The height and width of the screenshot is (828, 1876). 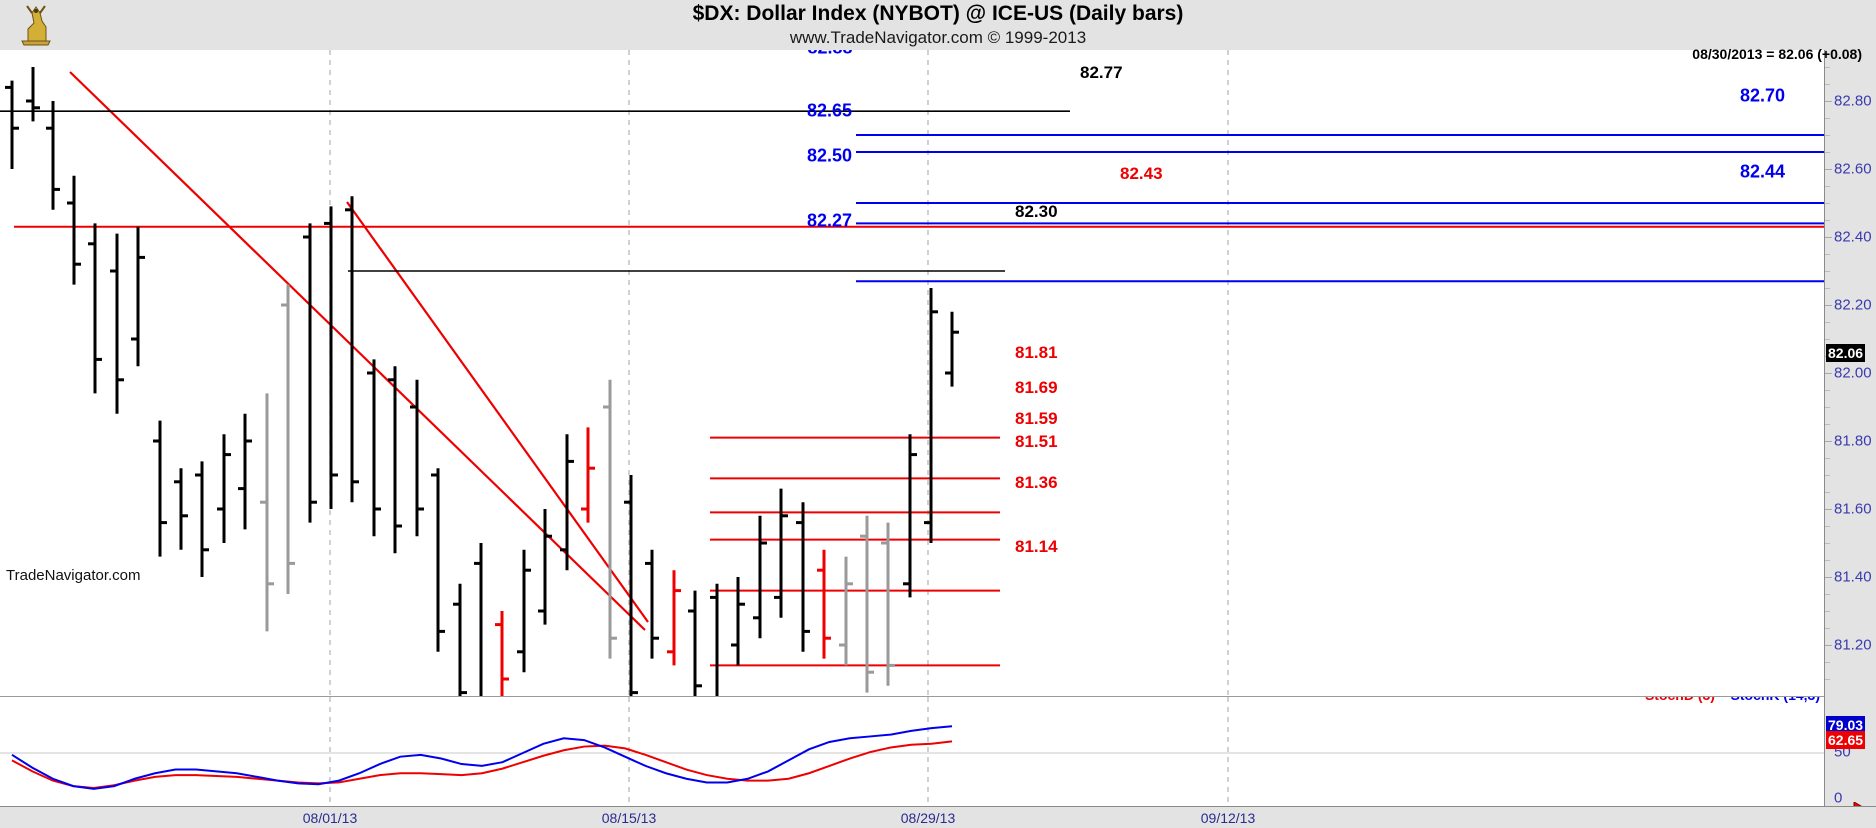 I want to click on bull-statue-logo-icon, so click(x=36, y=24).